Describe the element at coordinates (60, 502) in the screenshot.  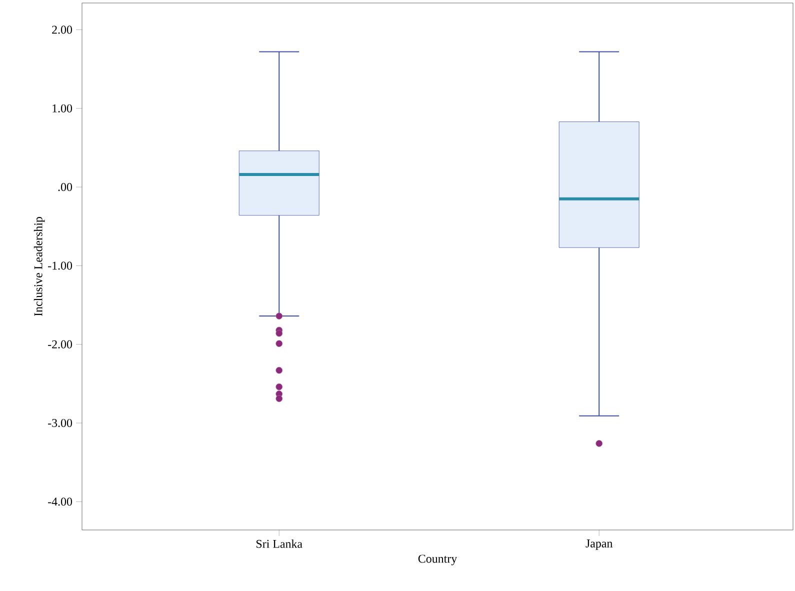
I see `y-tick-label: -4.00` at that location.